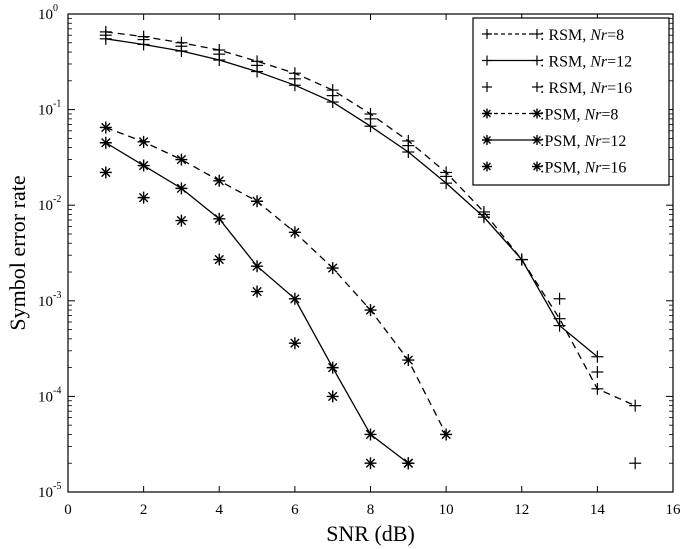 The width and height of the screenshot is (685, 549). I want to click on x-tick-label: 12, so click(521, 510).